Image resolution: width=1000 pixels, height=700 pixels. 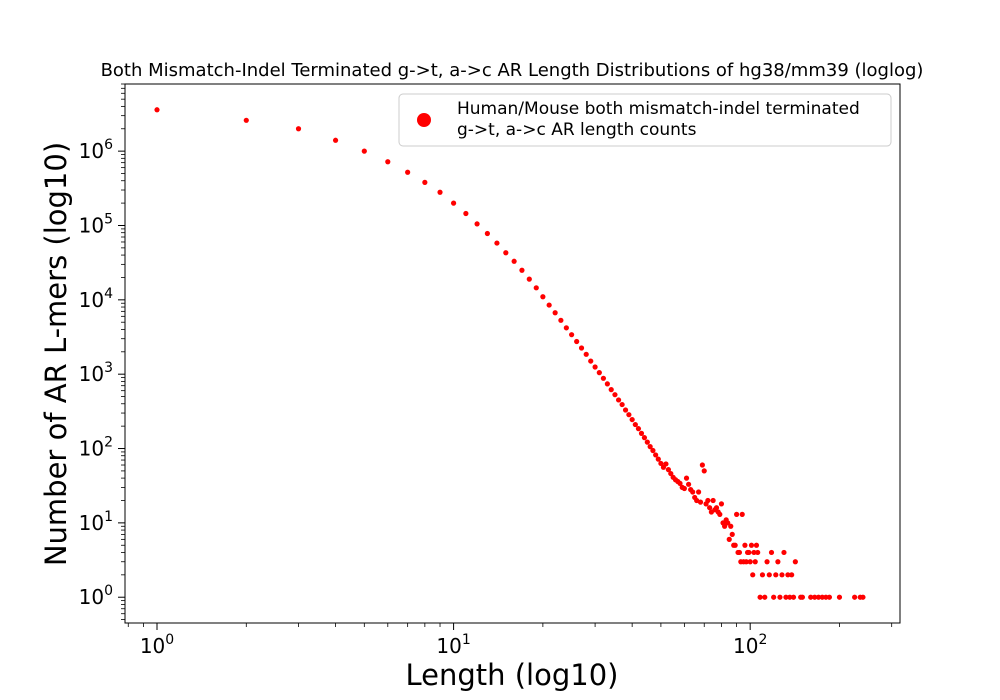 What do you see at coordinates (102, 351) in the screenshot?
I see `y-axis: 10⁰ 10¹ 10² 10³ 10⁴ 10⁵ 10⁶` at bounding box center [102, 351].